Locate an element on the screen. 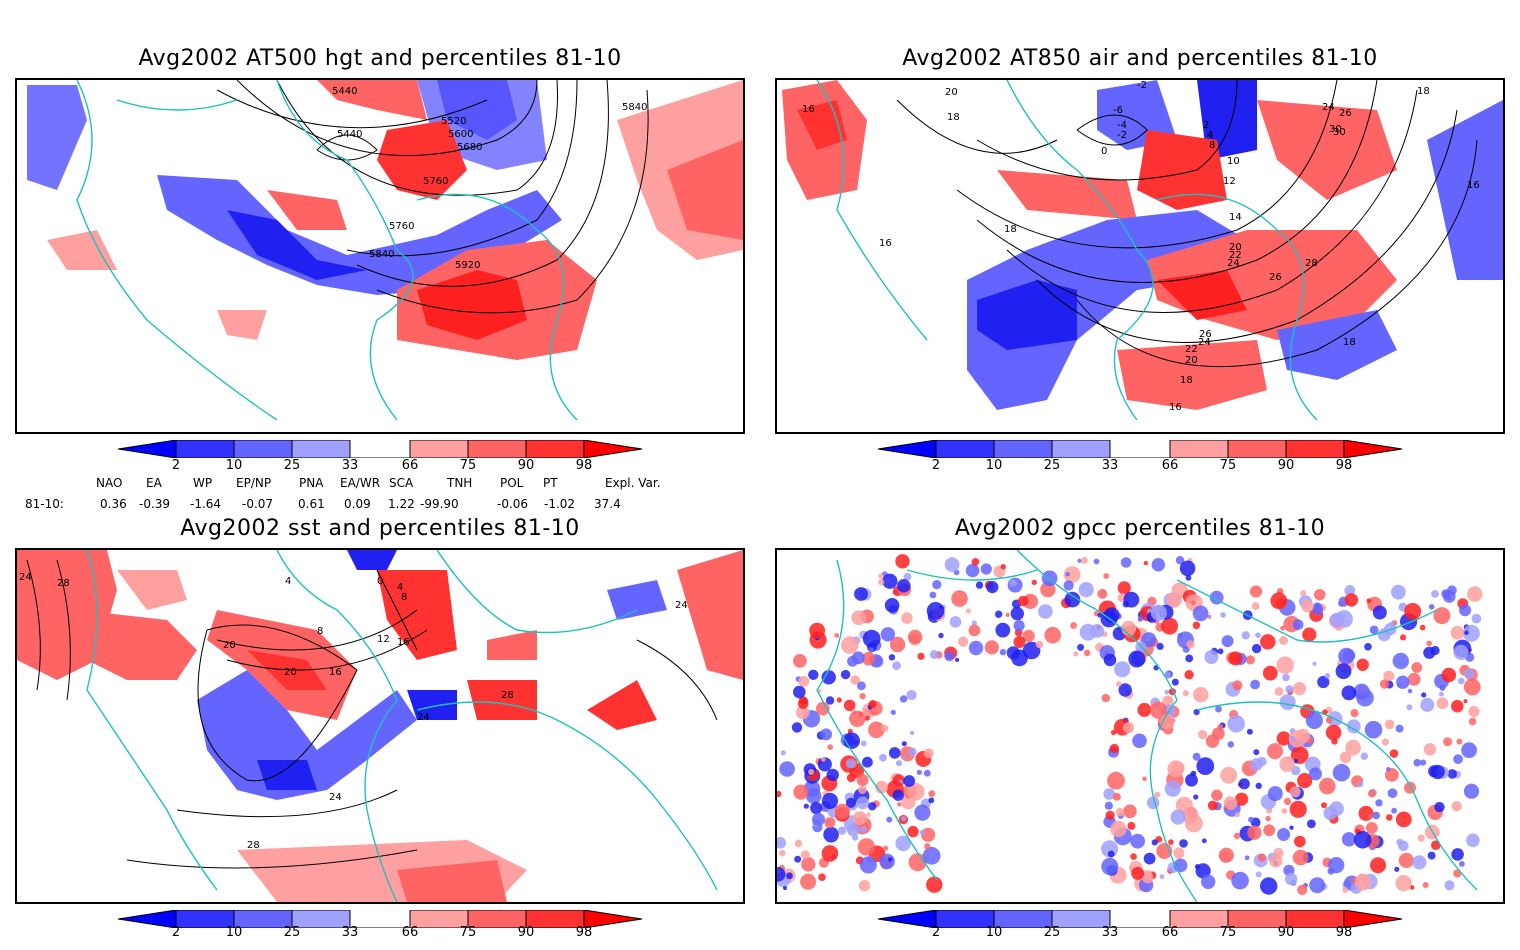 The height and width of the screenshot is (950, 1520). svg-text: 24 is located at coordinates (681, 605).